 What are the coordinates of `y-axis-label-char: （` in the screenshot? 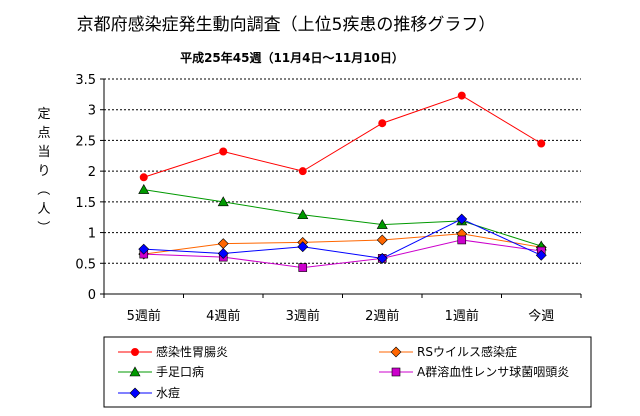 It's located at (42, 188).